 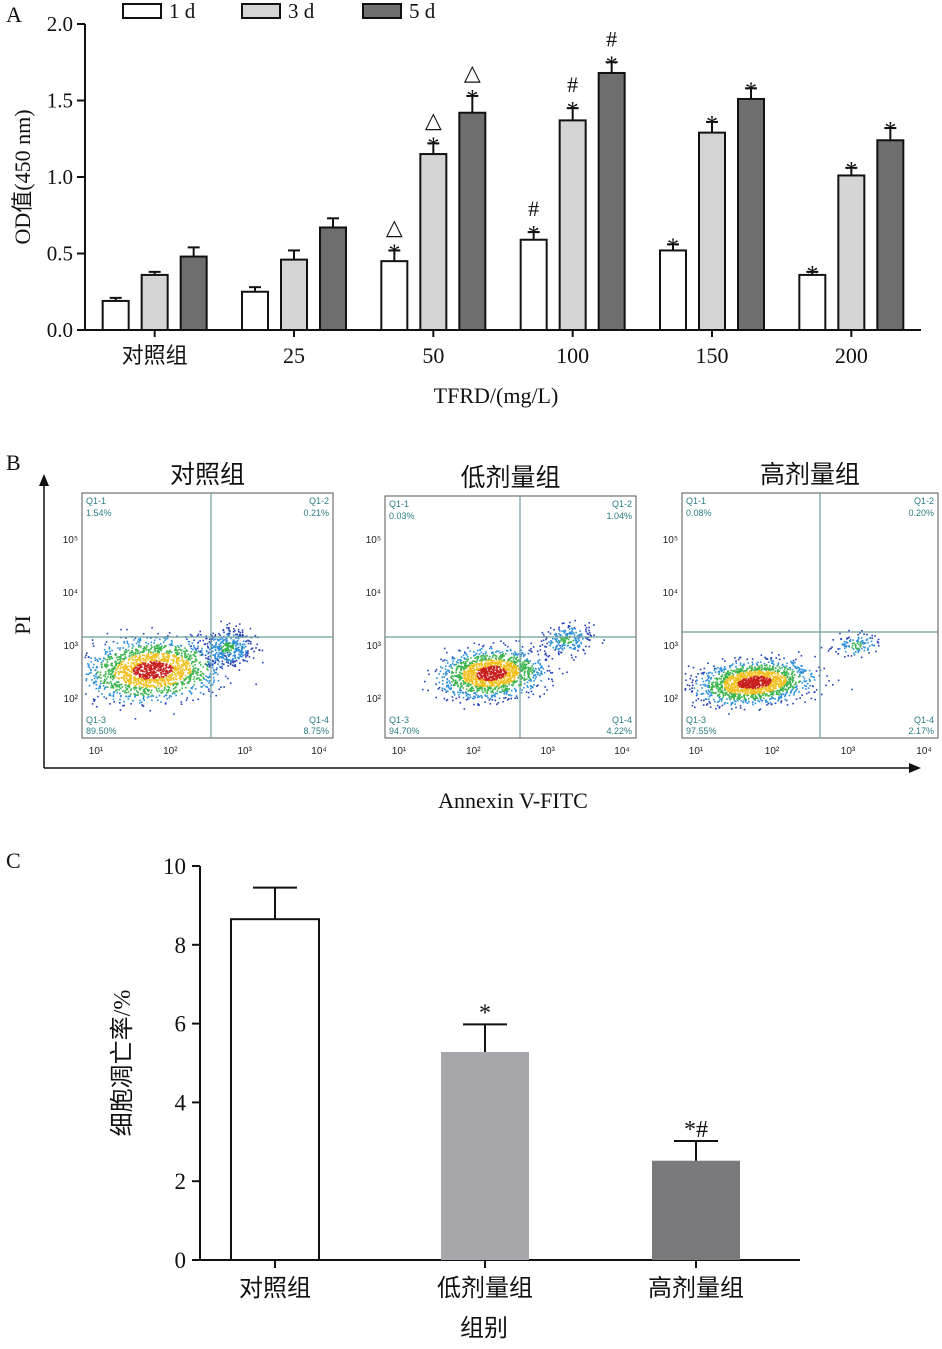 What do you see at coordinates (182, 11) in the screenshot?
I see `panel-a-legend-label: 1 d` at bounding box center [182, 11].